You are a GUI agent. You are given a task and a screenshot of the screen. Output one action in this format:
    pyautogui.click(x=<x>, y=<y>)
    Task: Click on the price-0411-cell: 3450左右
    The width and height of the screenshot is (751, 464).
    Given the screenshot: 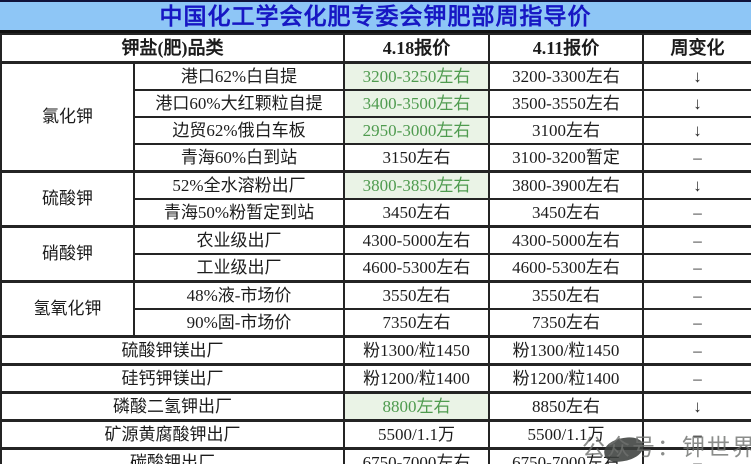 What is the action you would take?
    pyautogui.click(x=566, y=213)
    